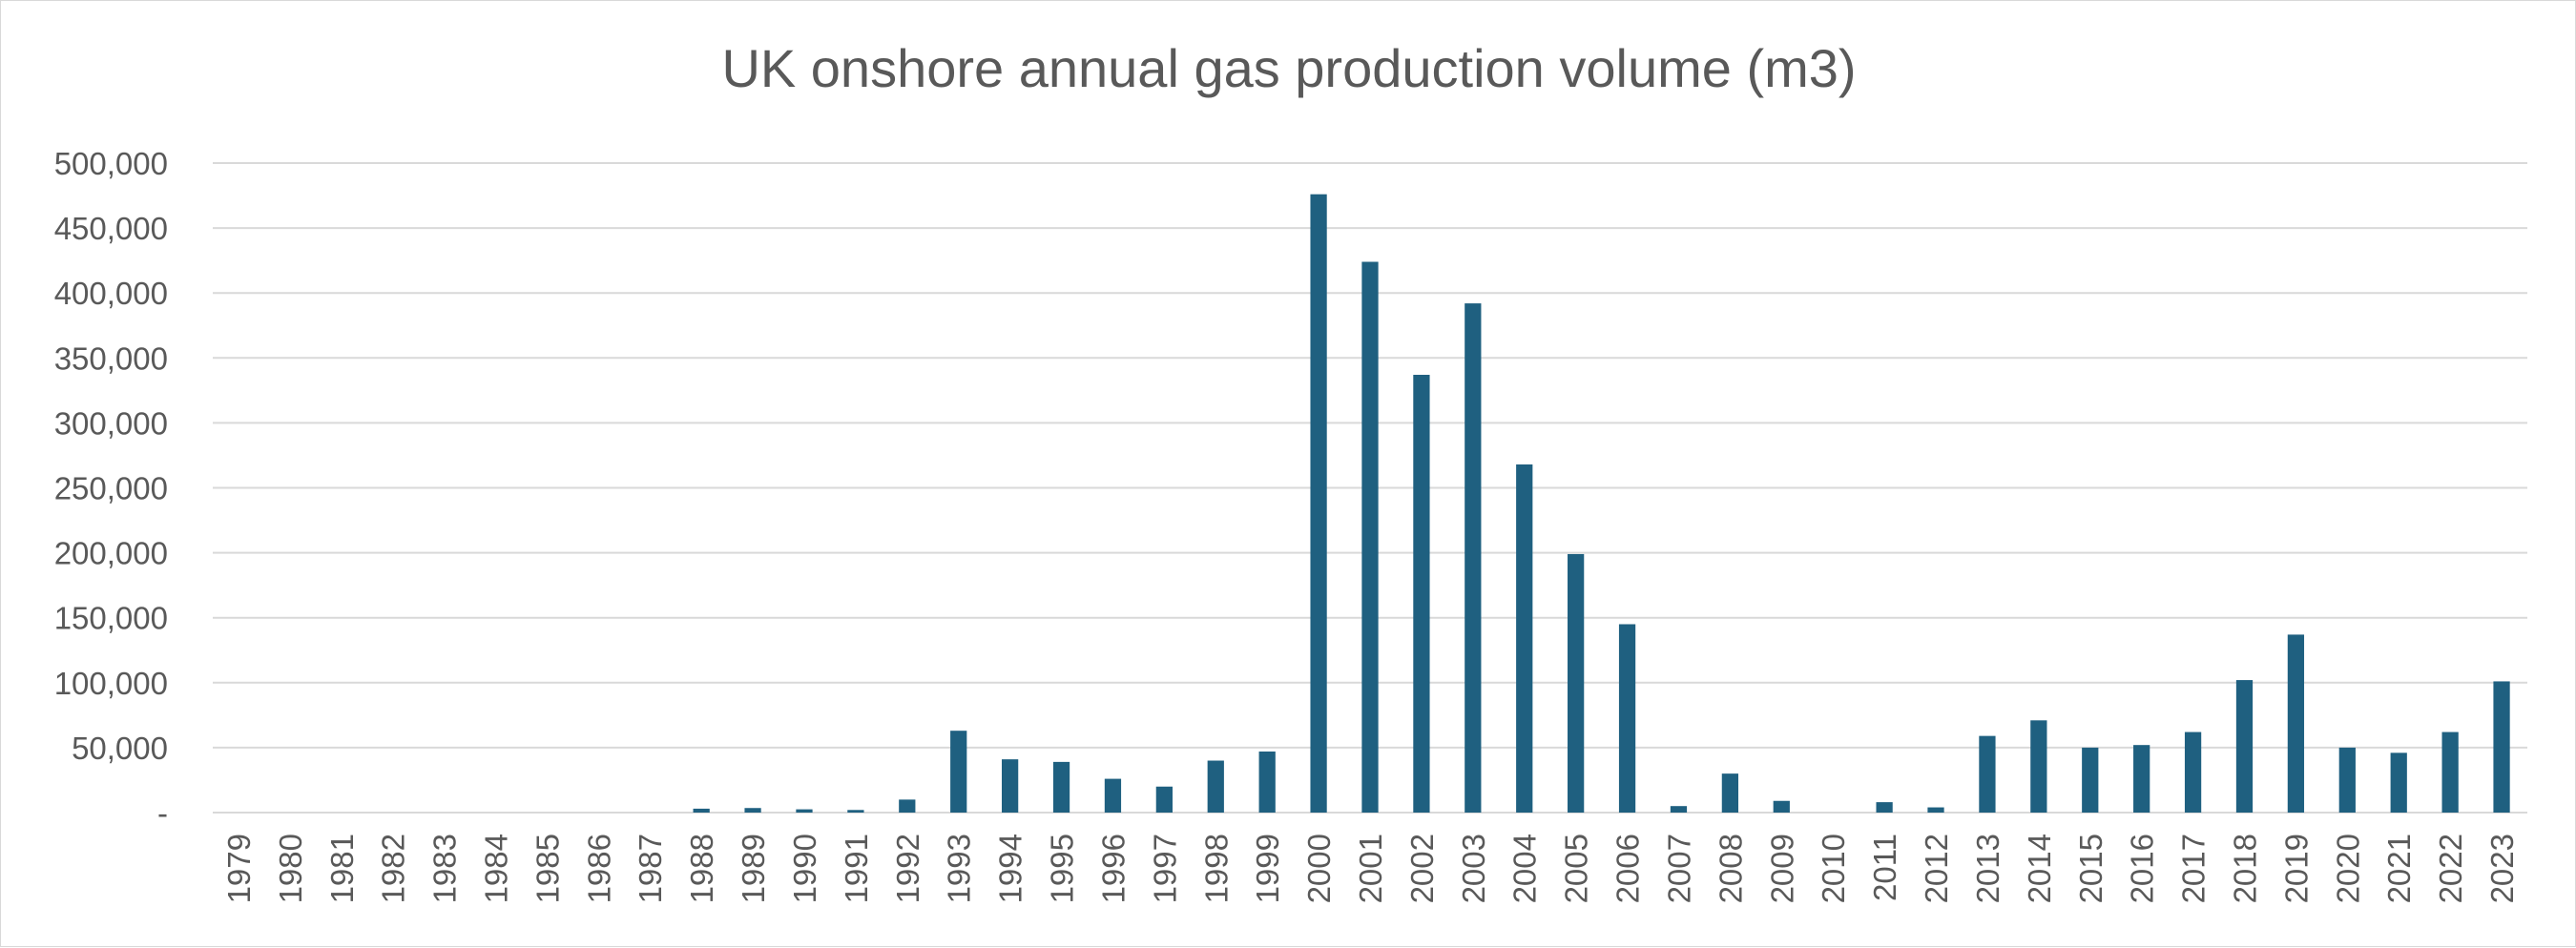 This screenshot has width=2576, height=948. Describe the element at coordinates (1421, 594) in the screenshot. I see `bar-2002` at that location.